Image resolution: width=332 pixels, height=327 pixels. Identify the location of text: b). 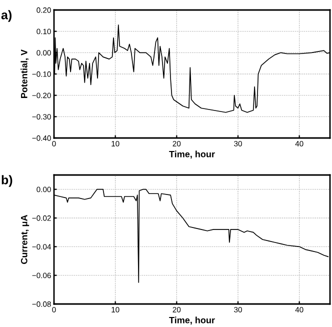
(7, 181).